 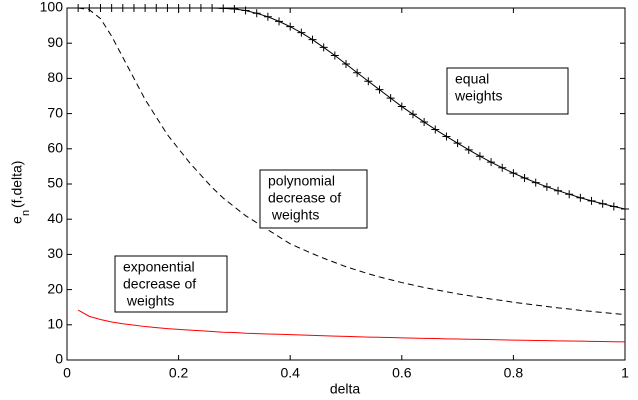 What do you see at coordinates (52, 7) in the screenshot?
I see `y-tick-label: 100` at bounding box center [52, 7].